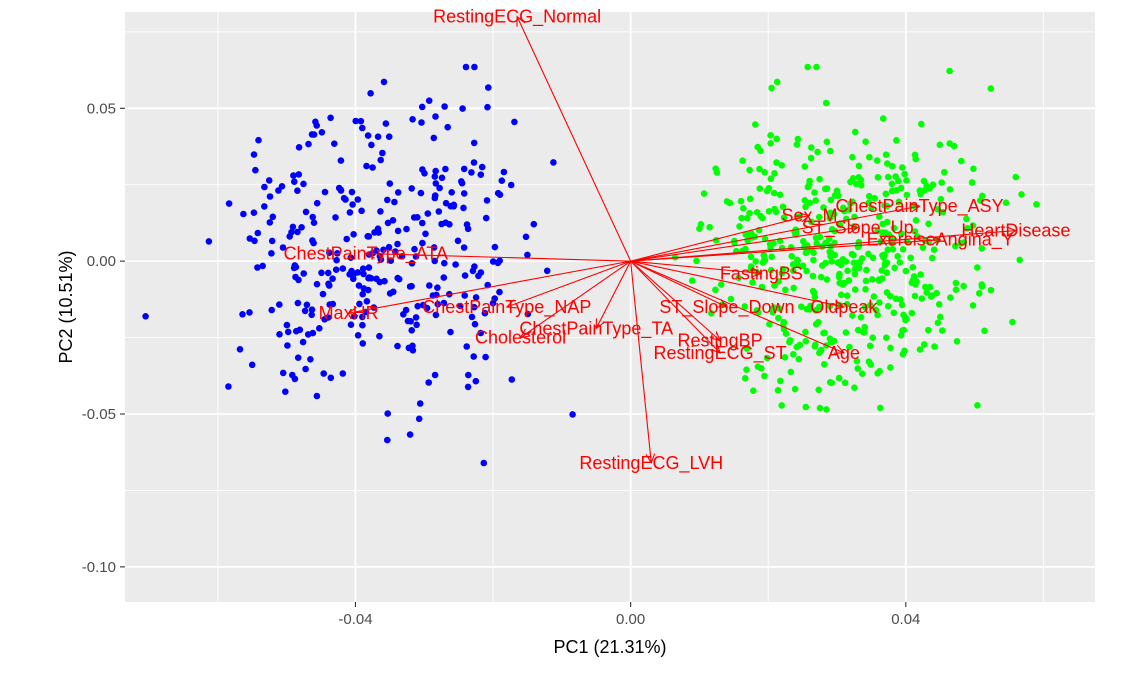 This screenshot has width=1129, height=674. I want to click on loading-label: RestingECG_ST, so click(720, 353).